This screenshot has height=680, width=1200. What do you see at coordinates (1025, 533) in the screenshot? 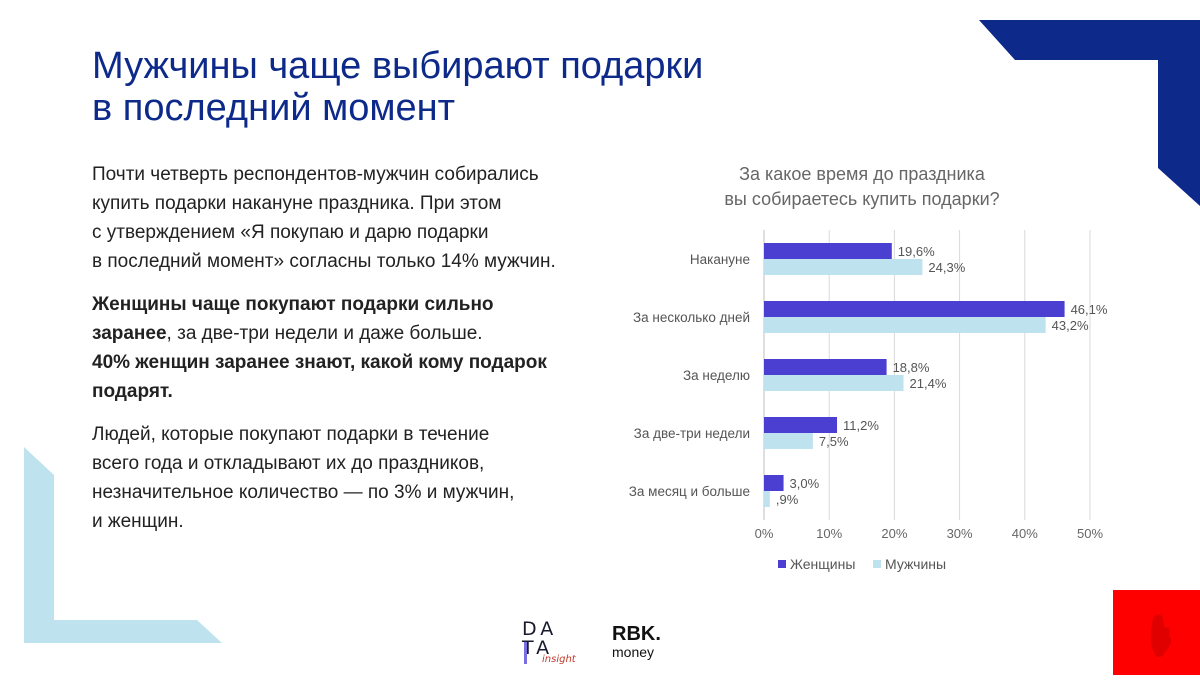
I see `x-tick-label: 40%` at bounding box center [1025, 533].